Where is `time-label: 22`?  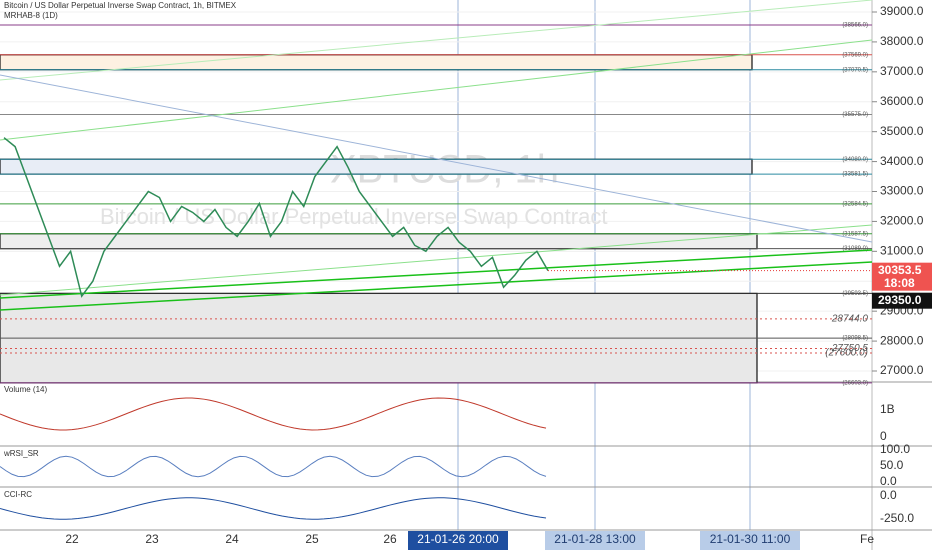 time-label: 22 is located at coordinates (72, 539).